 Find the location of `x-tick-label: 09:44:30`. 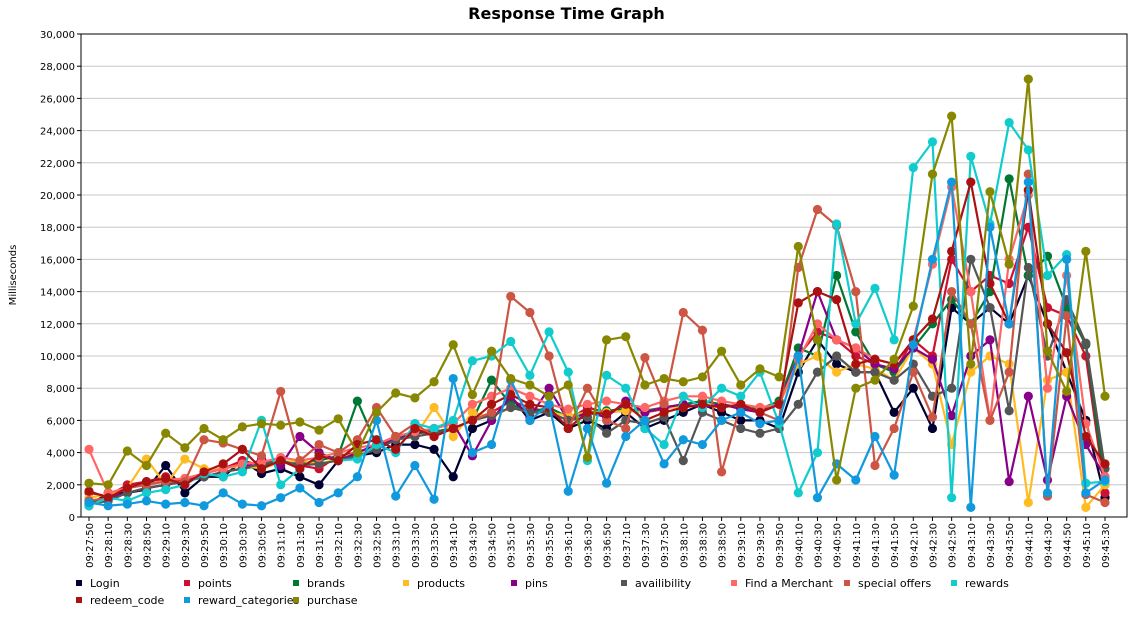

x-tick-label: 09:44:30 is located at coordinates (1048, 545).